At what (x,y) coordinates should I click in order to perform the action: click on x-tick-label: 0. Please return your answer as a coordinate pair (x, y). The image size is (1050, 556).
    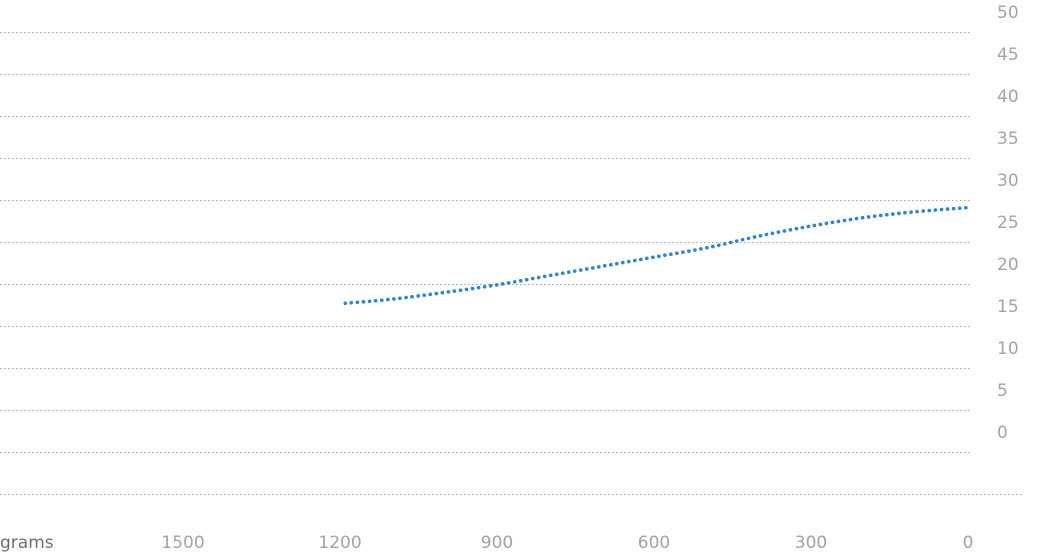
    Looking at the image, I should click on (968, 543).